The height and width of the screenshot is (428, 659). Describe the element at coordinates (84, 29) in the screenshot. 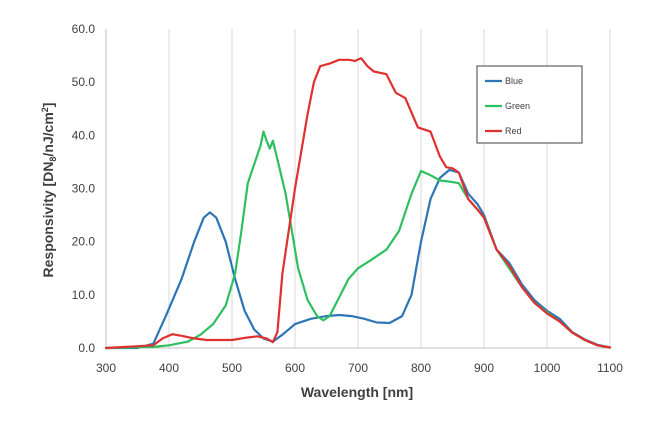

I see `y-tick-label: 60.0` at that location.